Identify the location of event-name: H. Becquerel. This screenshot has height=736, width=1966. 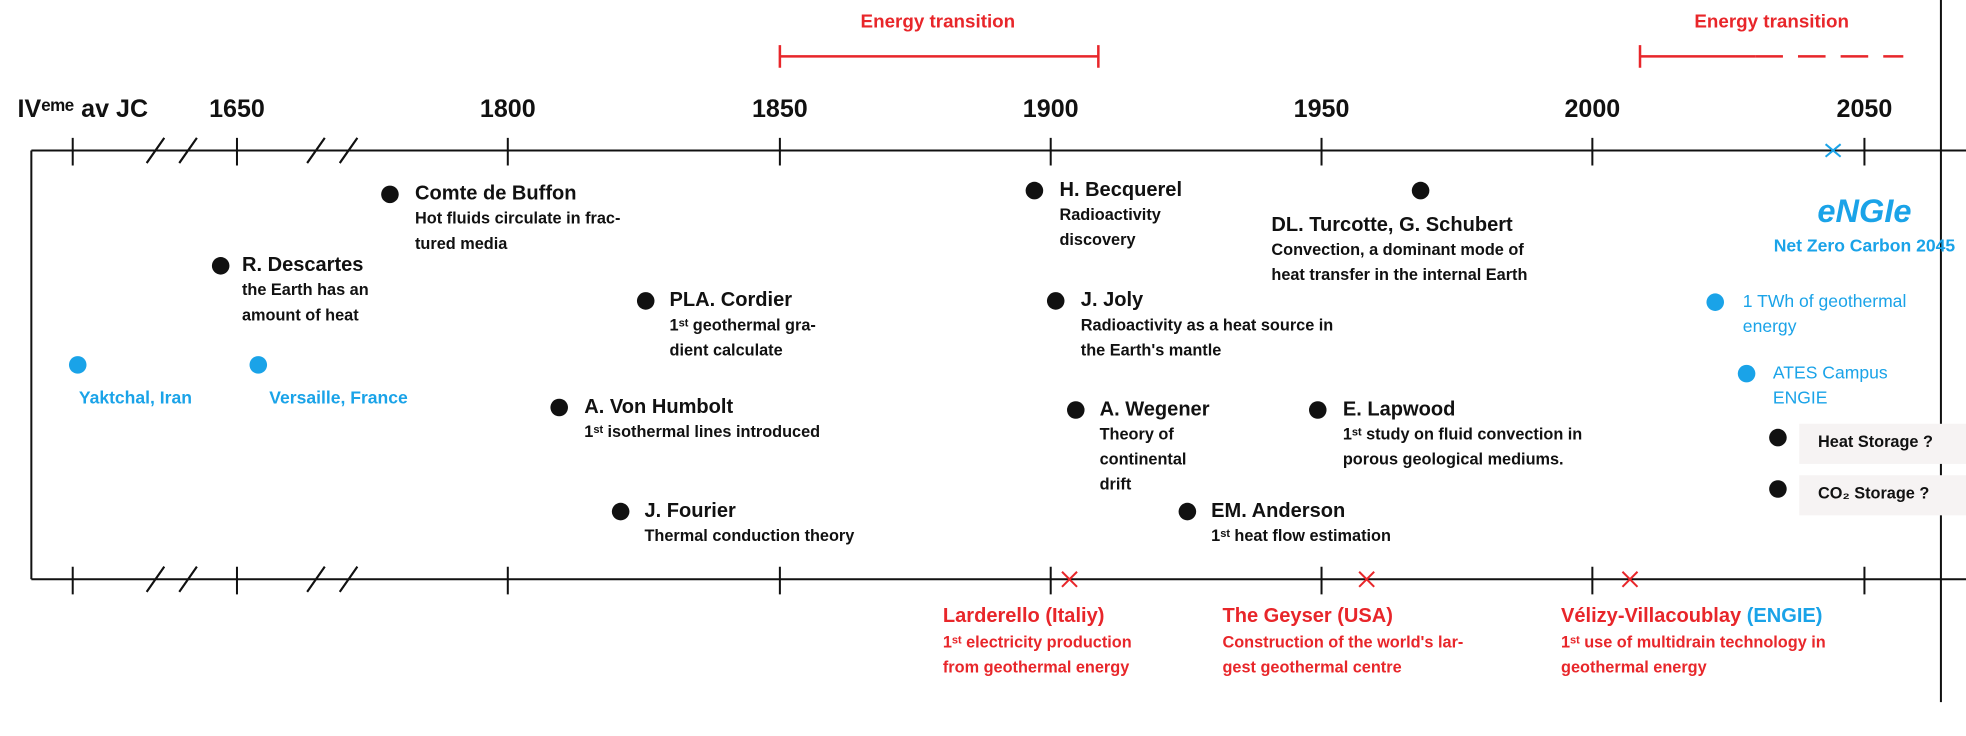
(1120, 190).